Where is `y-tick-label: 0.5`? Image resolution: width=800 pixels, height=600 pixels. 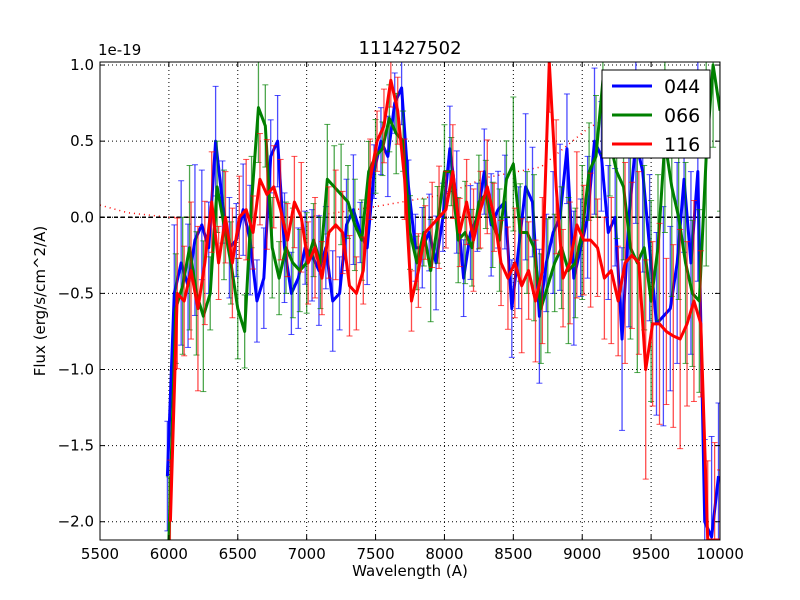 y-tick-label: 0.5 is located at coordinates (82, 141).